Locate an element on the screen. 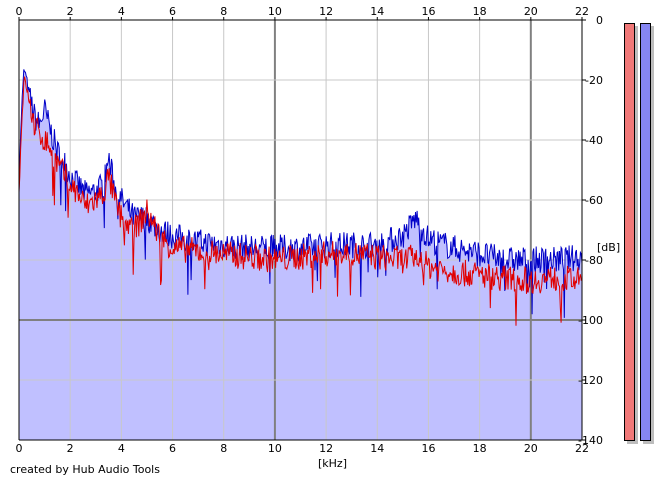  y-tick-label: -80 is located at coordinates (594, 260).